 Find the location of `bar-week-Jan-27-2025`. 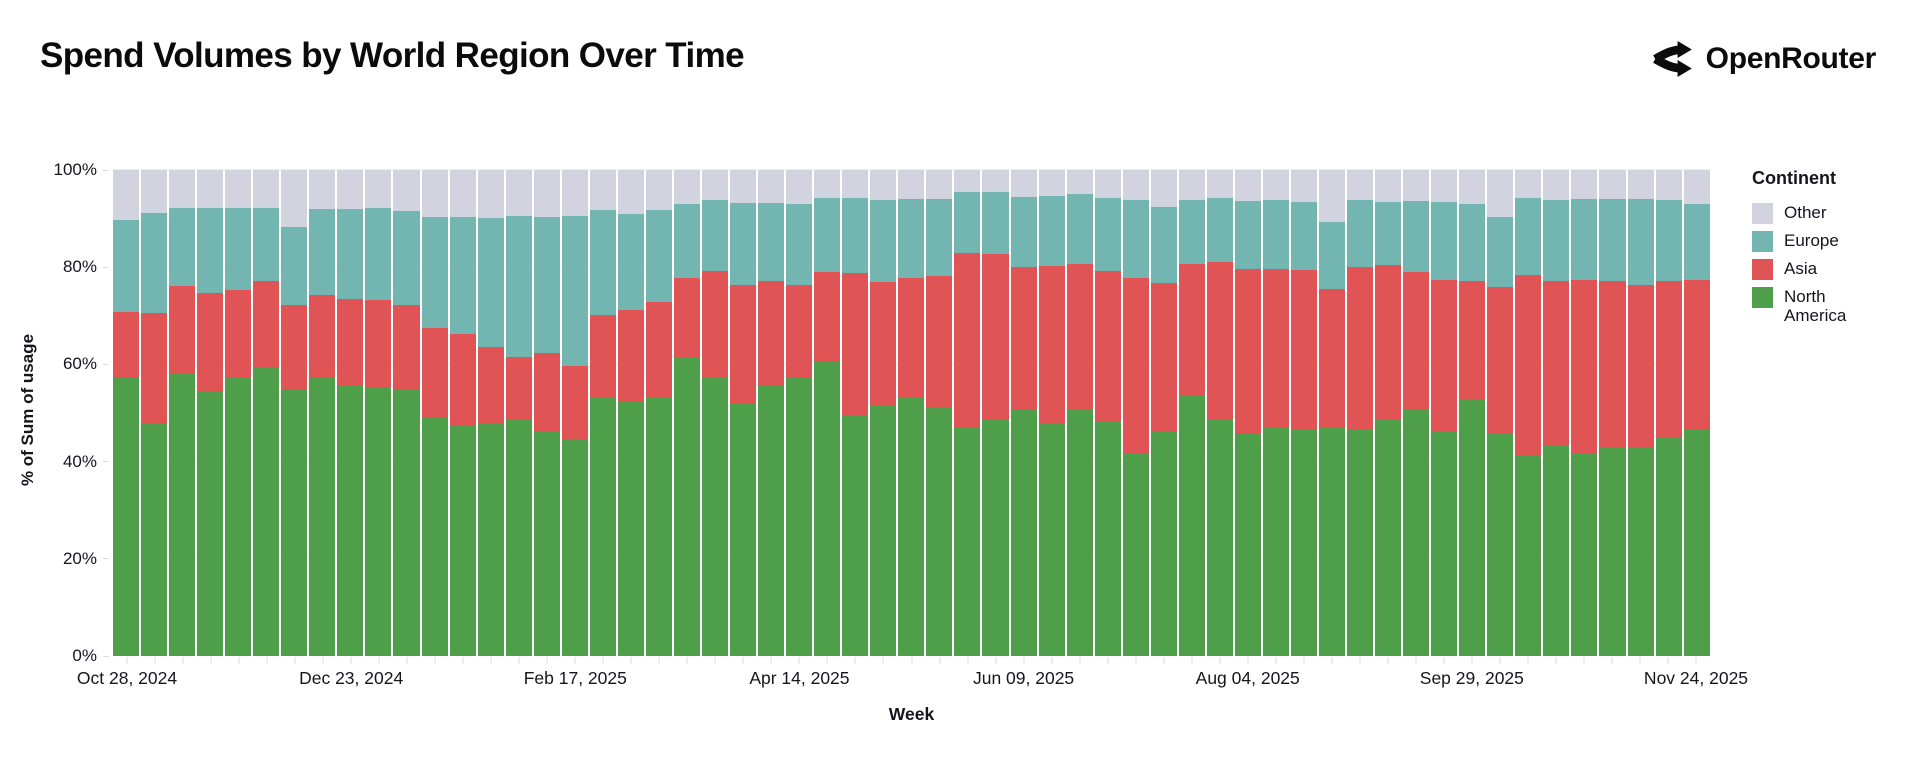

bar-week-Jan-27-2025 is located at coordinates (490, 413).